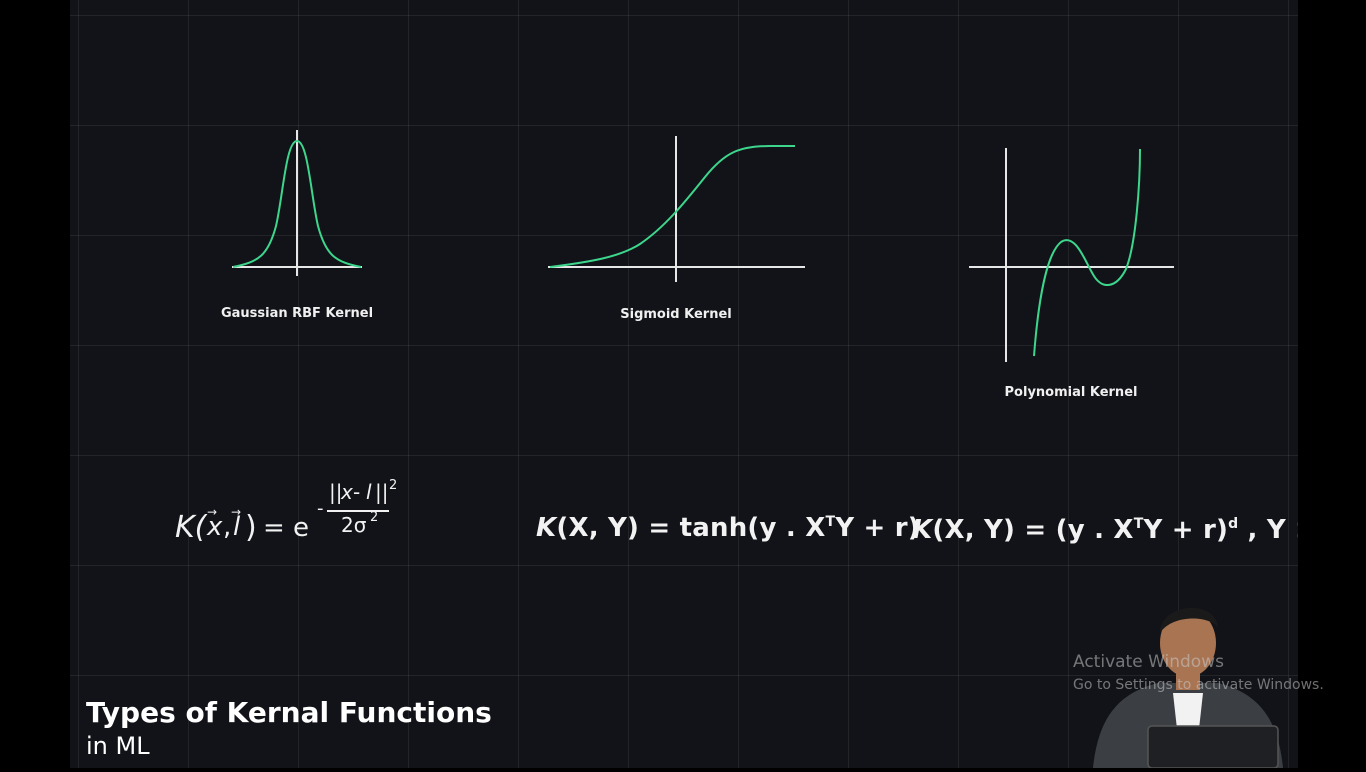  I want to click on gaussian-formula-num-x: x, so click(347, 492).